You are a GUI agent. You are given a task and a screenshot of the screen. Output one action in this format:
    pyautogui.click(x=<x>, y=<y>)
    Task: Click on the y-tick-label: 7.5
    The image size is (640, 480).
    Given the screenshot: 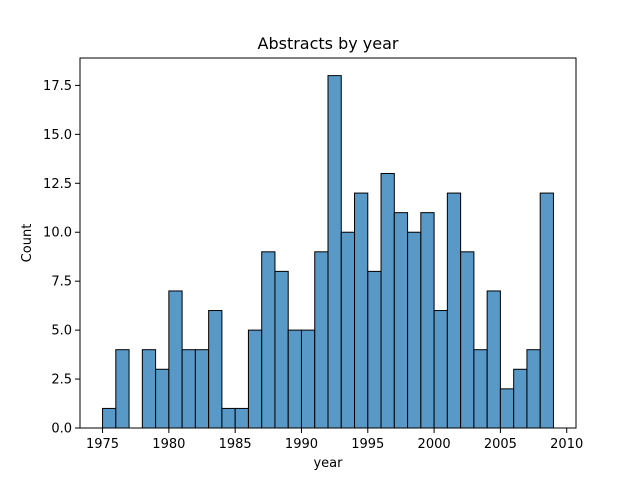 What is the action you would take?
    pyautogui.click(x=61, y=282)
    